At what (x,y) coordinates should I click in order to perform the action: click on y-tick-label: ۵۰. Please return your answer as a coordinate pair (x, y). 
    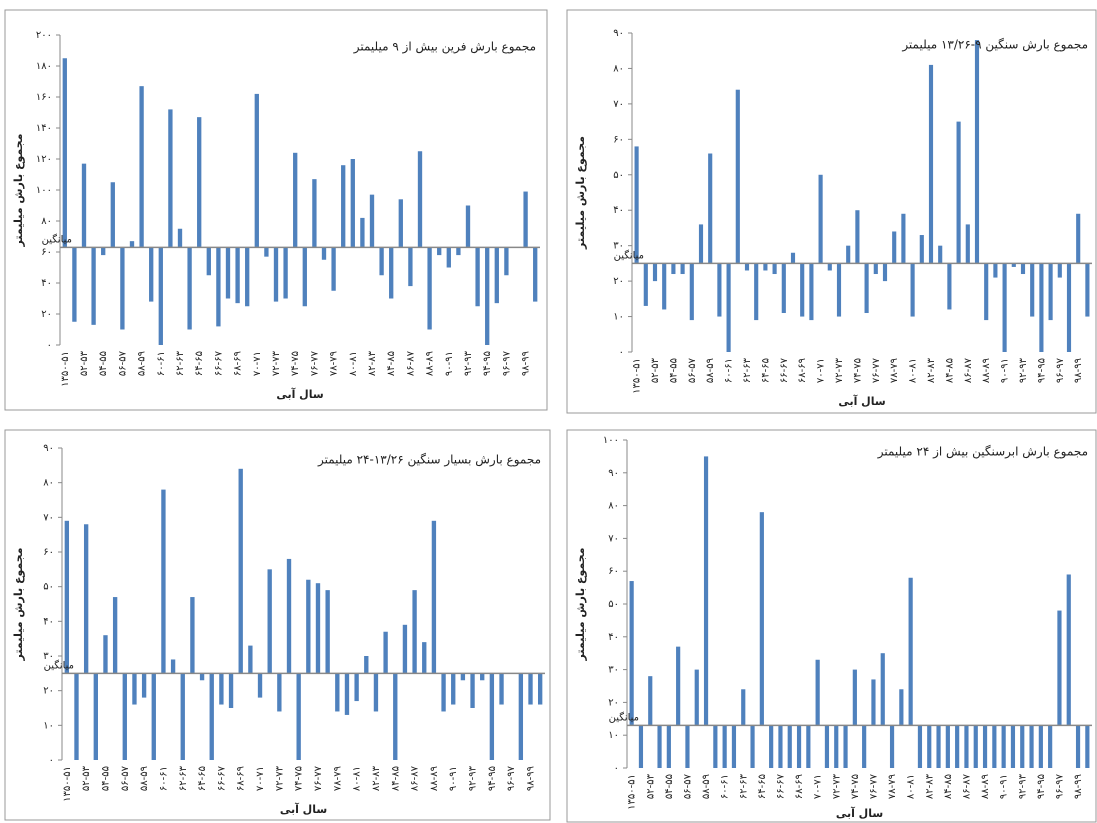
    Looking at the image, I should click on (618, 175).